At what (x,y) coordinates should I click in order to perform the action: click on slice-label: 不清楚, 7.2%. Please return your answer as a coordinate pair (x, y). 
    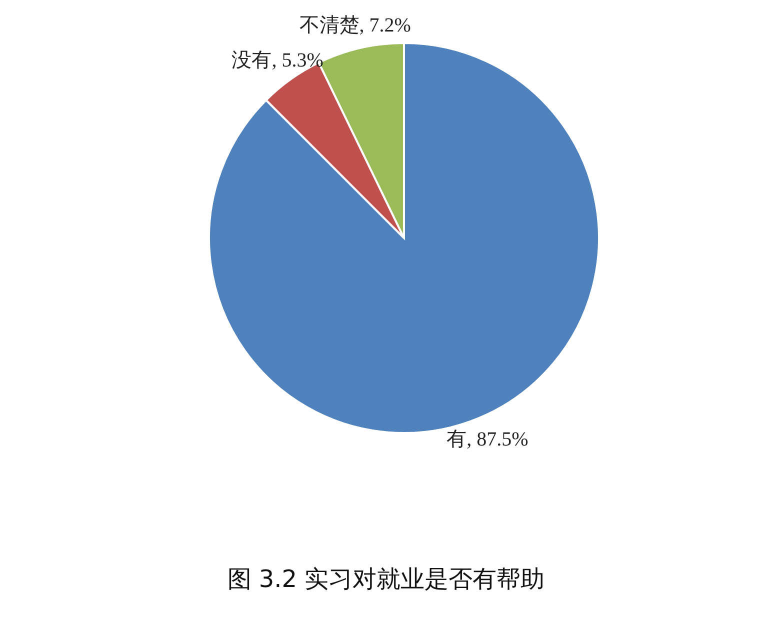
    Looking at the image, I should click on (355, 25).